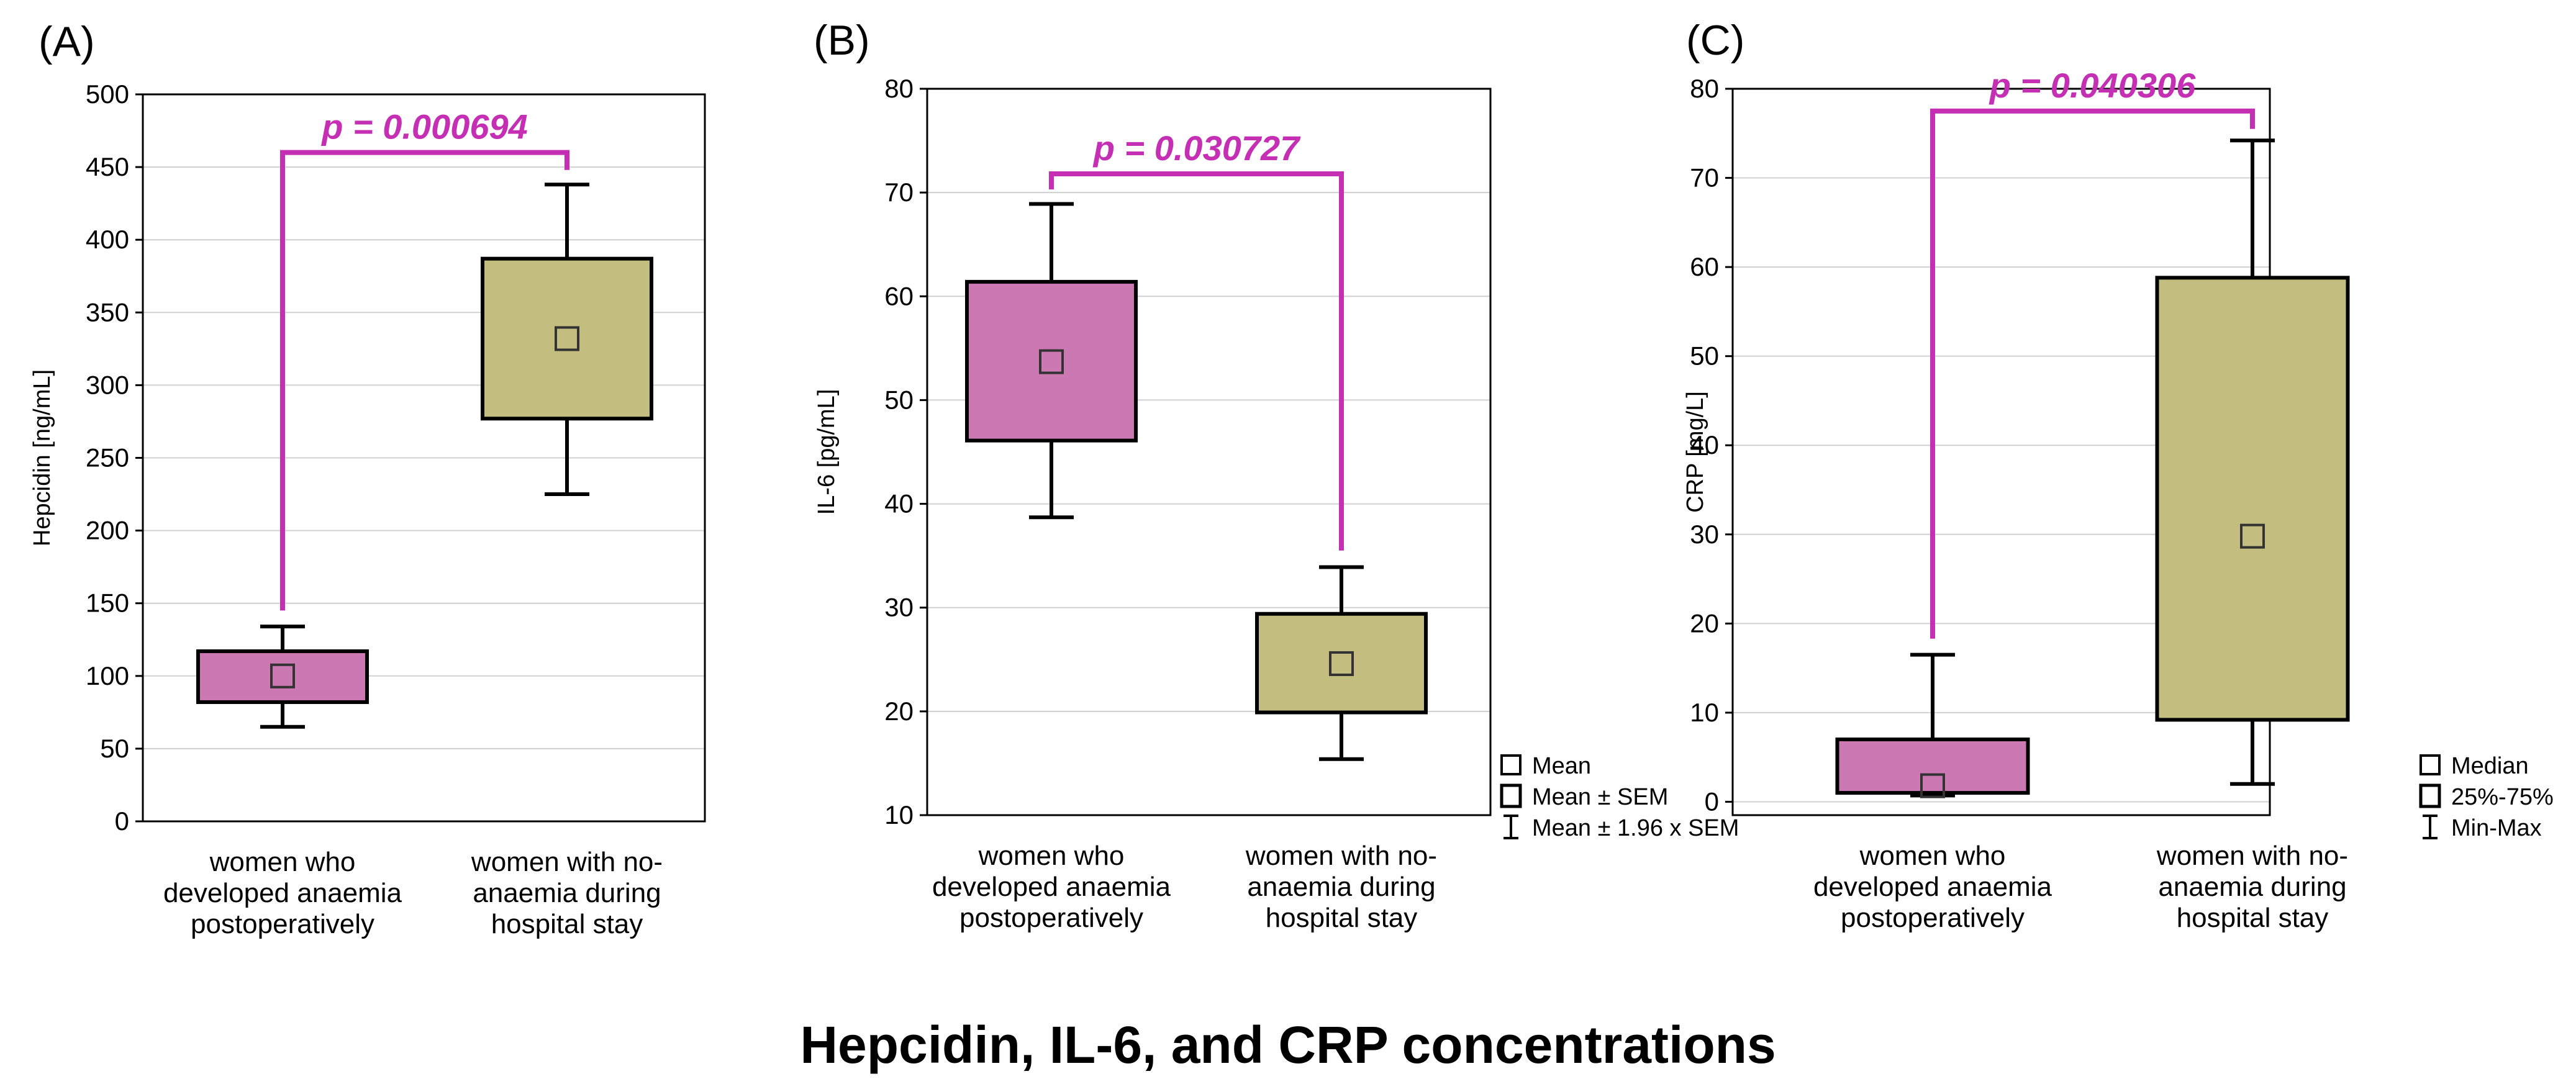 This screenshot has width=2576, height=1079. I want to click on panel-label: (B), so click(842, 40).